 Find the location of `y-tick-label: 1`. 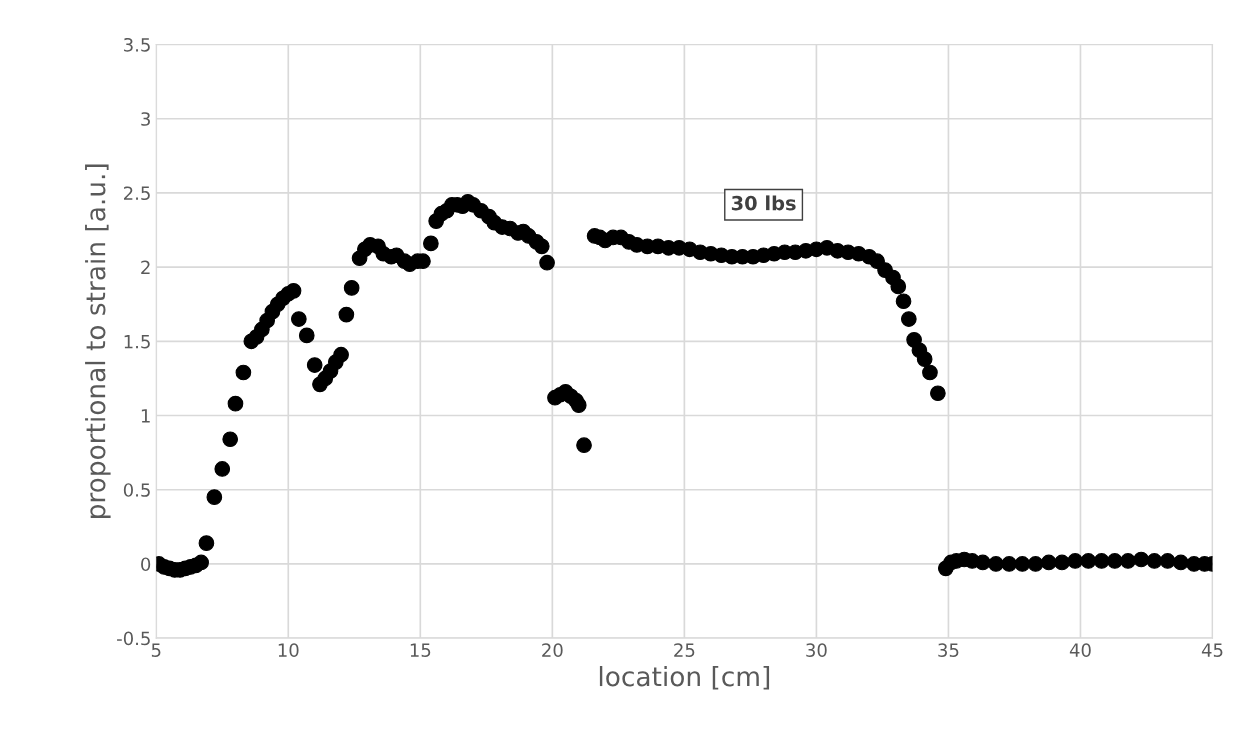

y-tick-label: 1 is located at coordinates (145, 416).